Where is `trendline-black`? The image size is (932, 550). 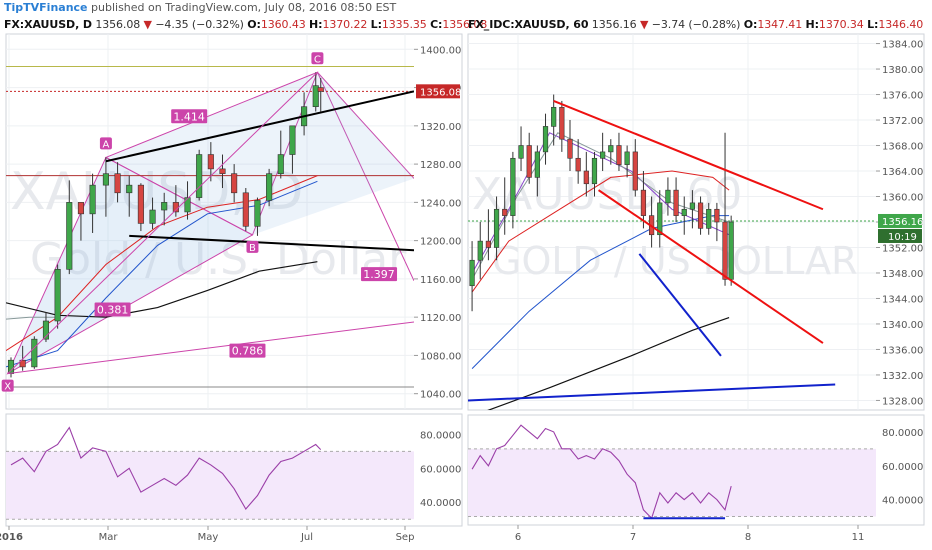
trendline-black is located at coordinates (271, 243).